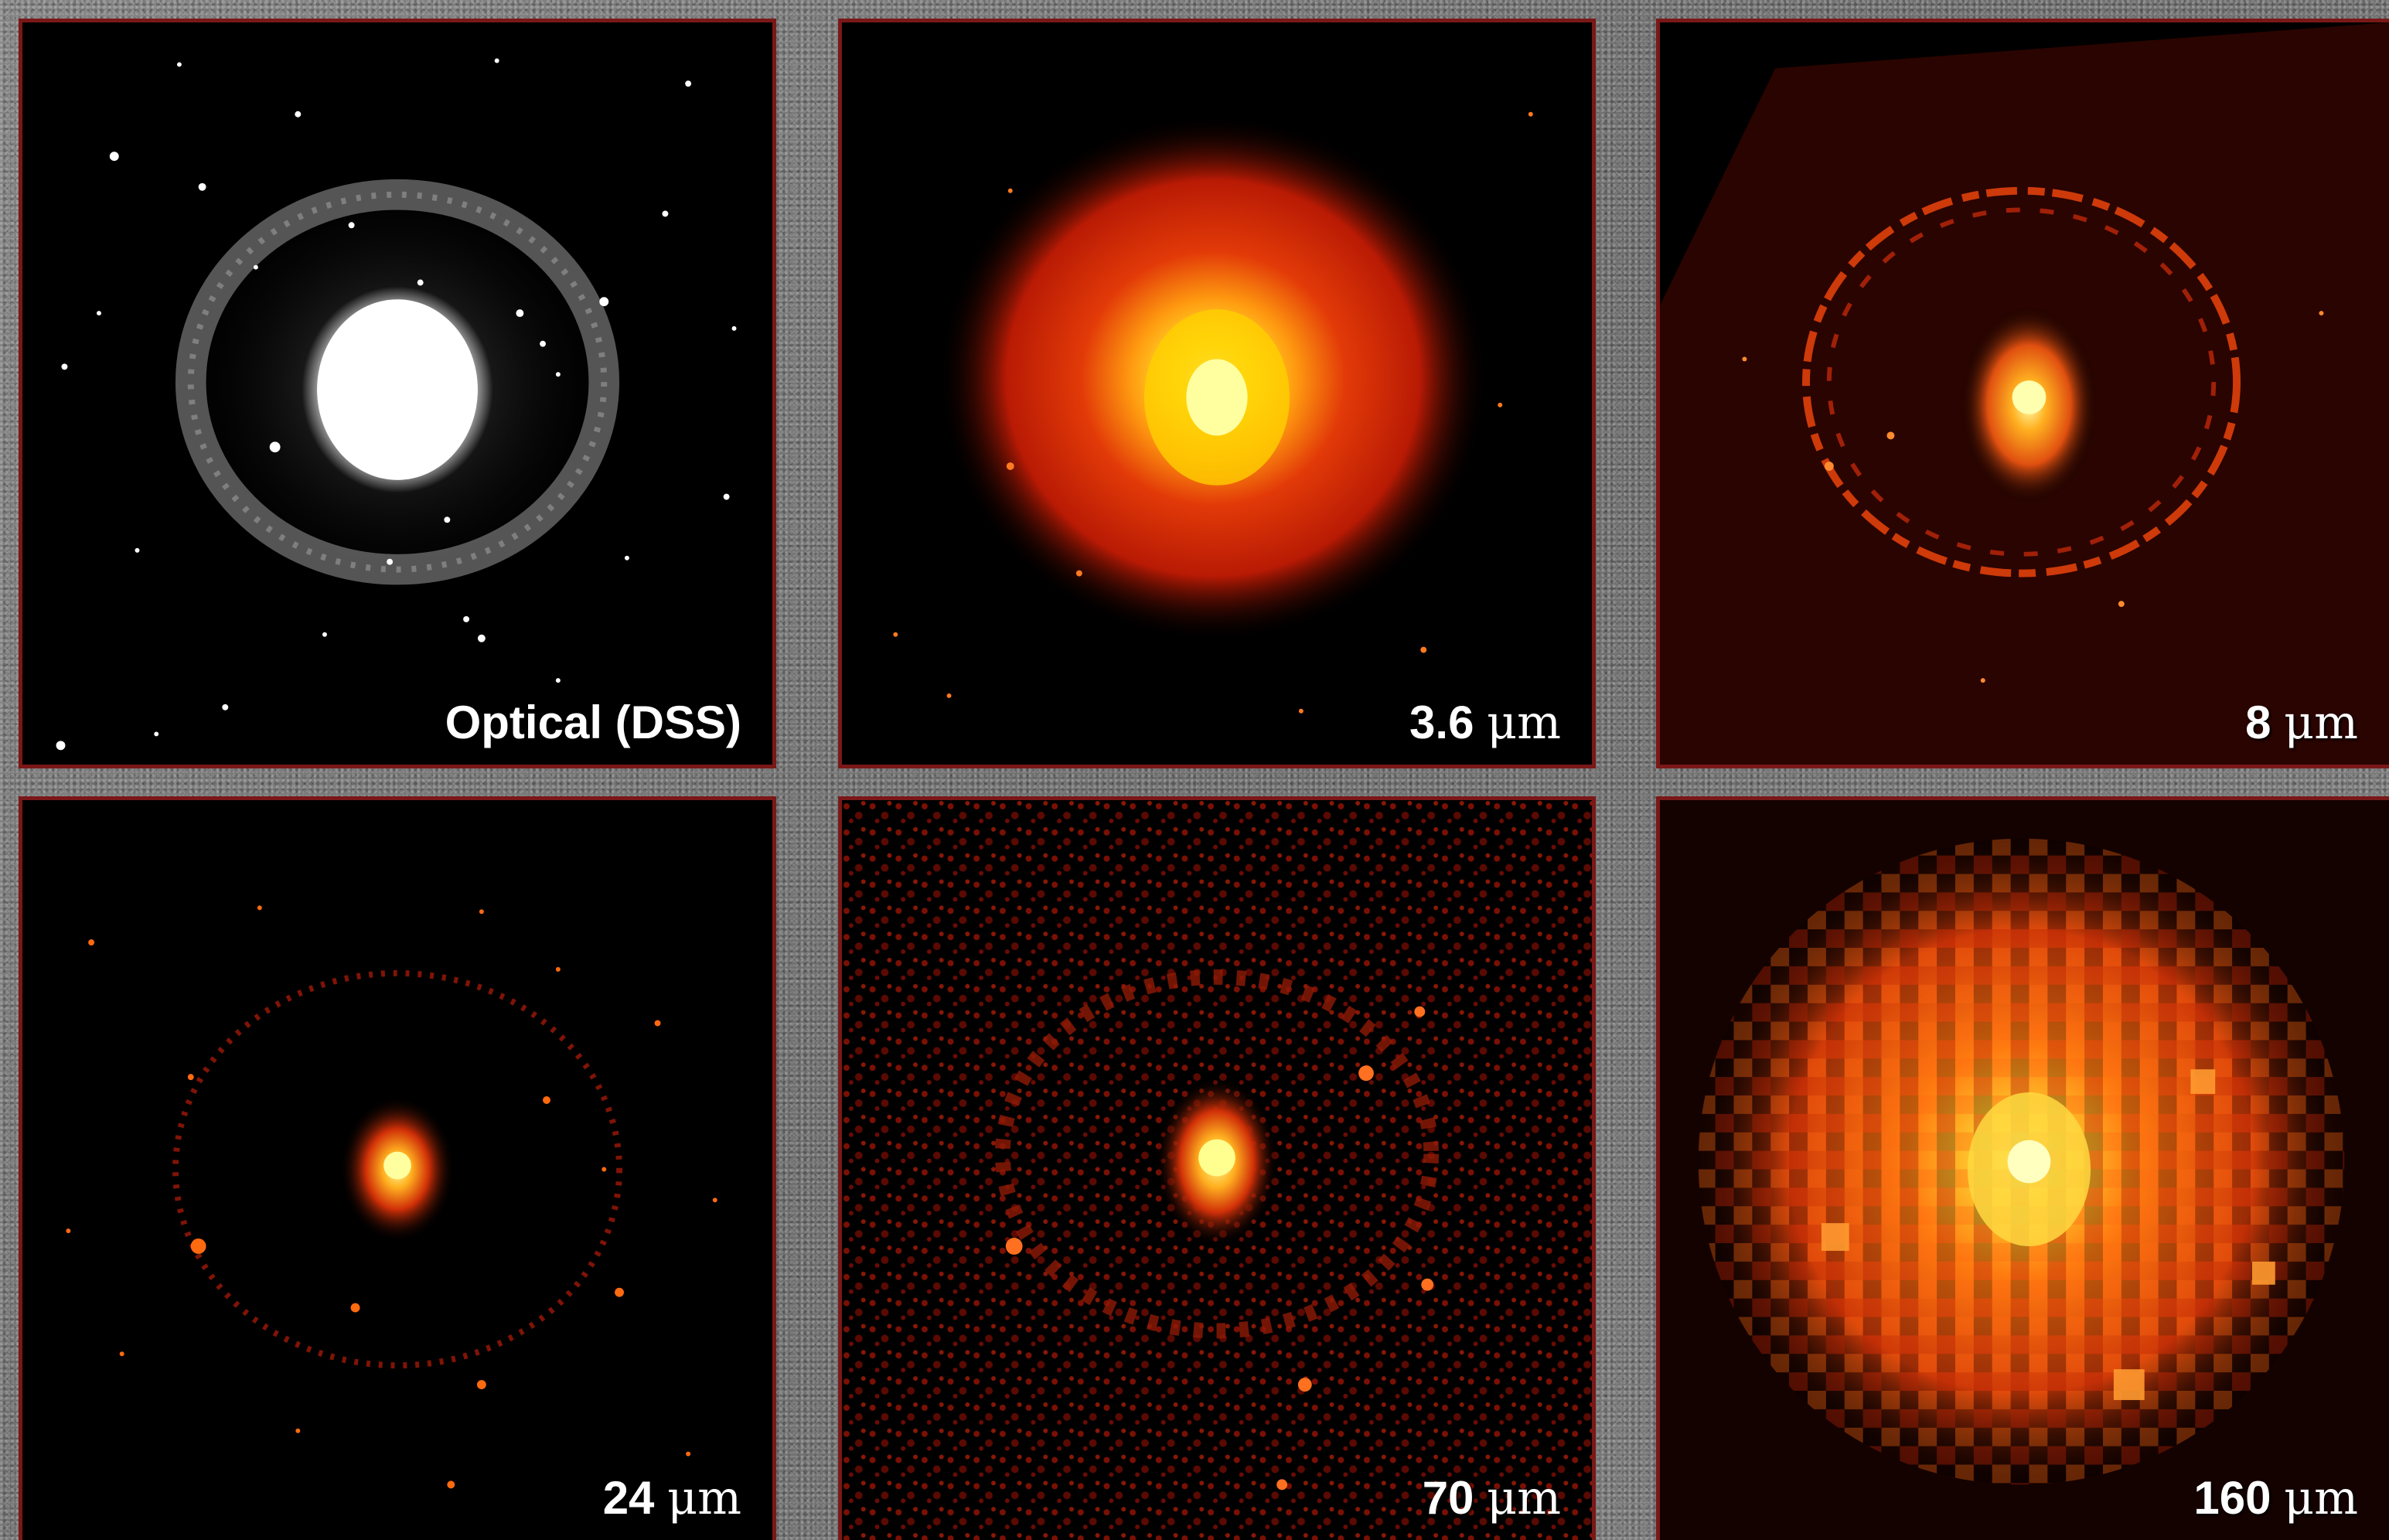 The width and height of the screenshot is (2389, 1540). I want to click on caption-8-micron: 8 μm, so click(2301, 723).